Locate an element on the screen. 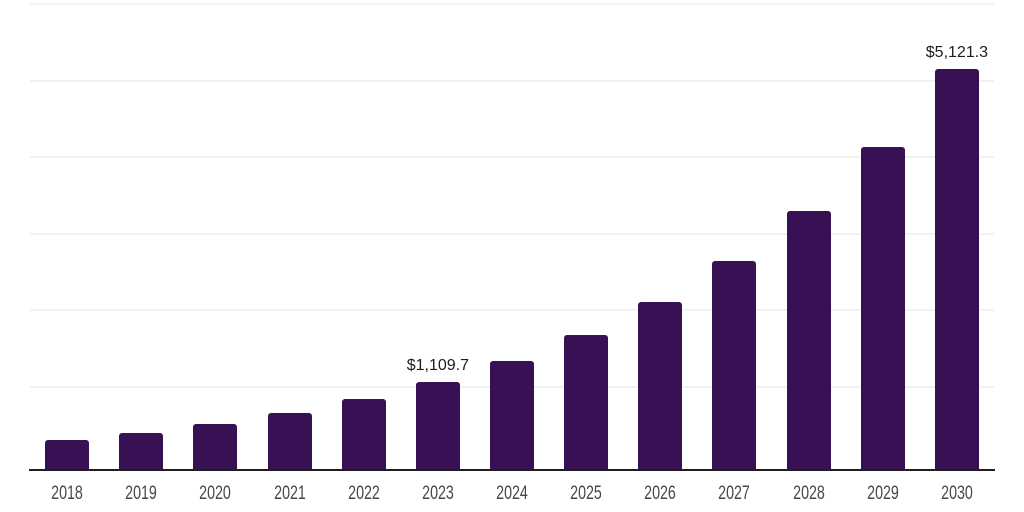  value-label-2030: $5,121.3 is located at coordinates (957, 52).